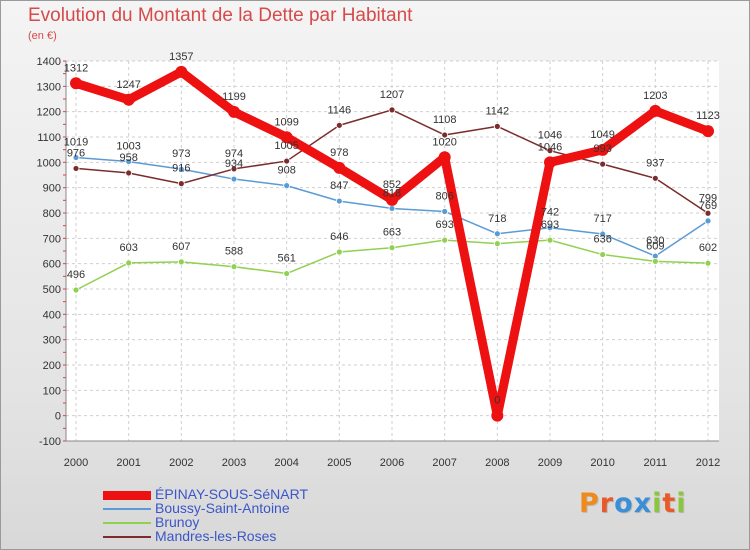 The height and width of the screenshot is (550, 750). Describe the element at coordinates (602, 135) in the screenshot. I see `data-label: 1049` at that location.